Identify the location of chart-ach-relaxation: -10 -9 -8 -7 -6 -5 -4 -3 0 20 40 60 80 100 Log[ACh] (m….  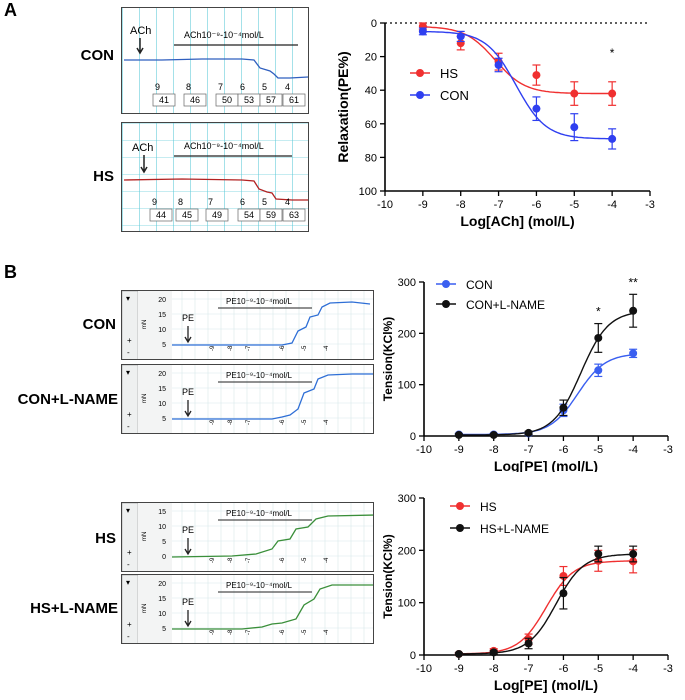
(495, 123).